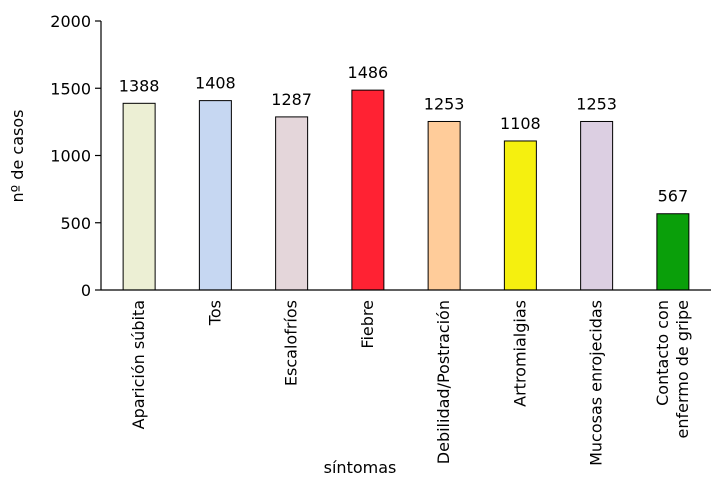  Describe the element at coordinates (86, 290) in the screenshot. I see `y-tick-label: 0` at that location.